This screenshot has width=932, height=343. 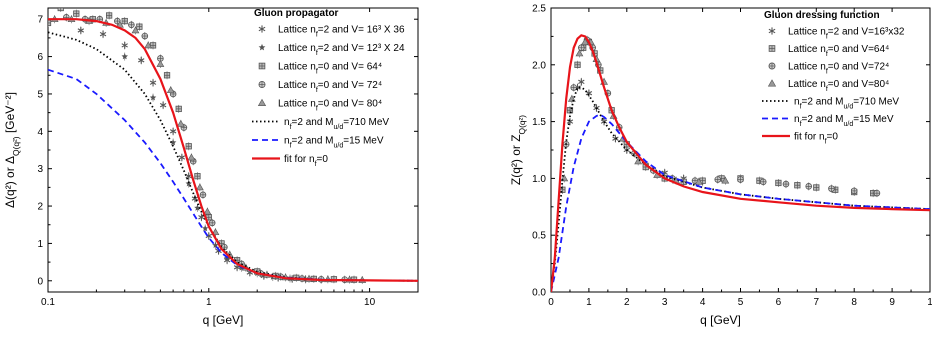 I want to click on legend-label: Lattice nf=0 and V= 64⁴, so click(x=330, y=69).